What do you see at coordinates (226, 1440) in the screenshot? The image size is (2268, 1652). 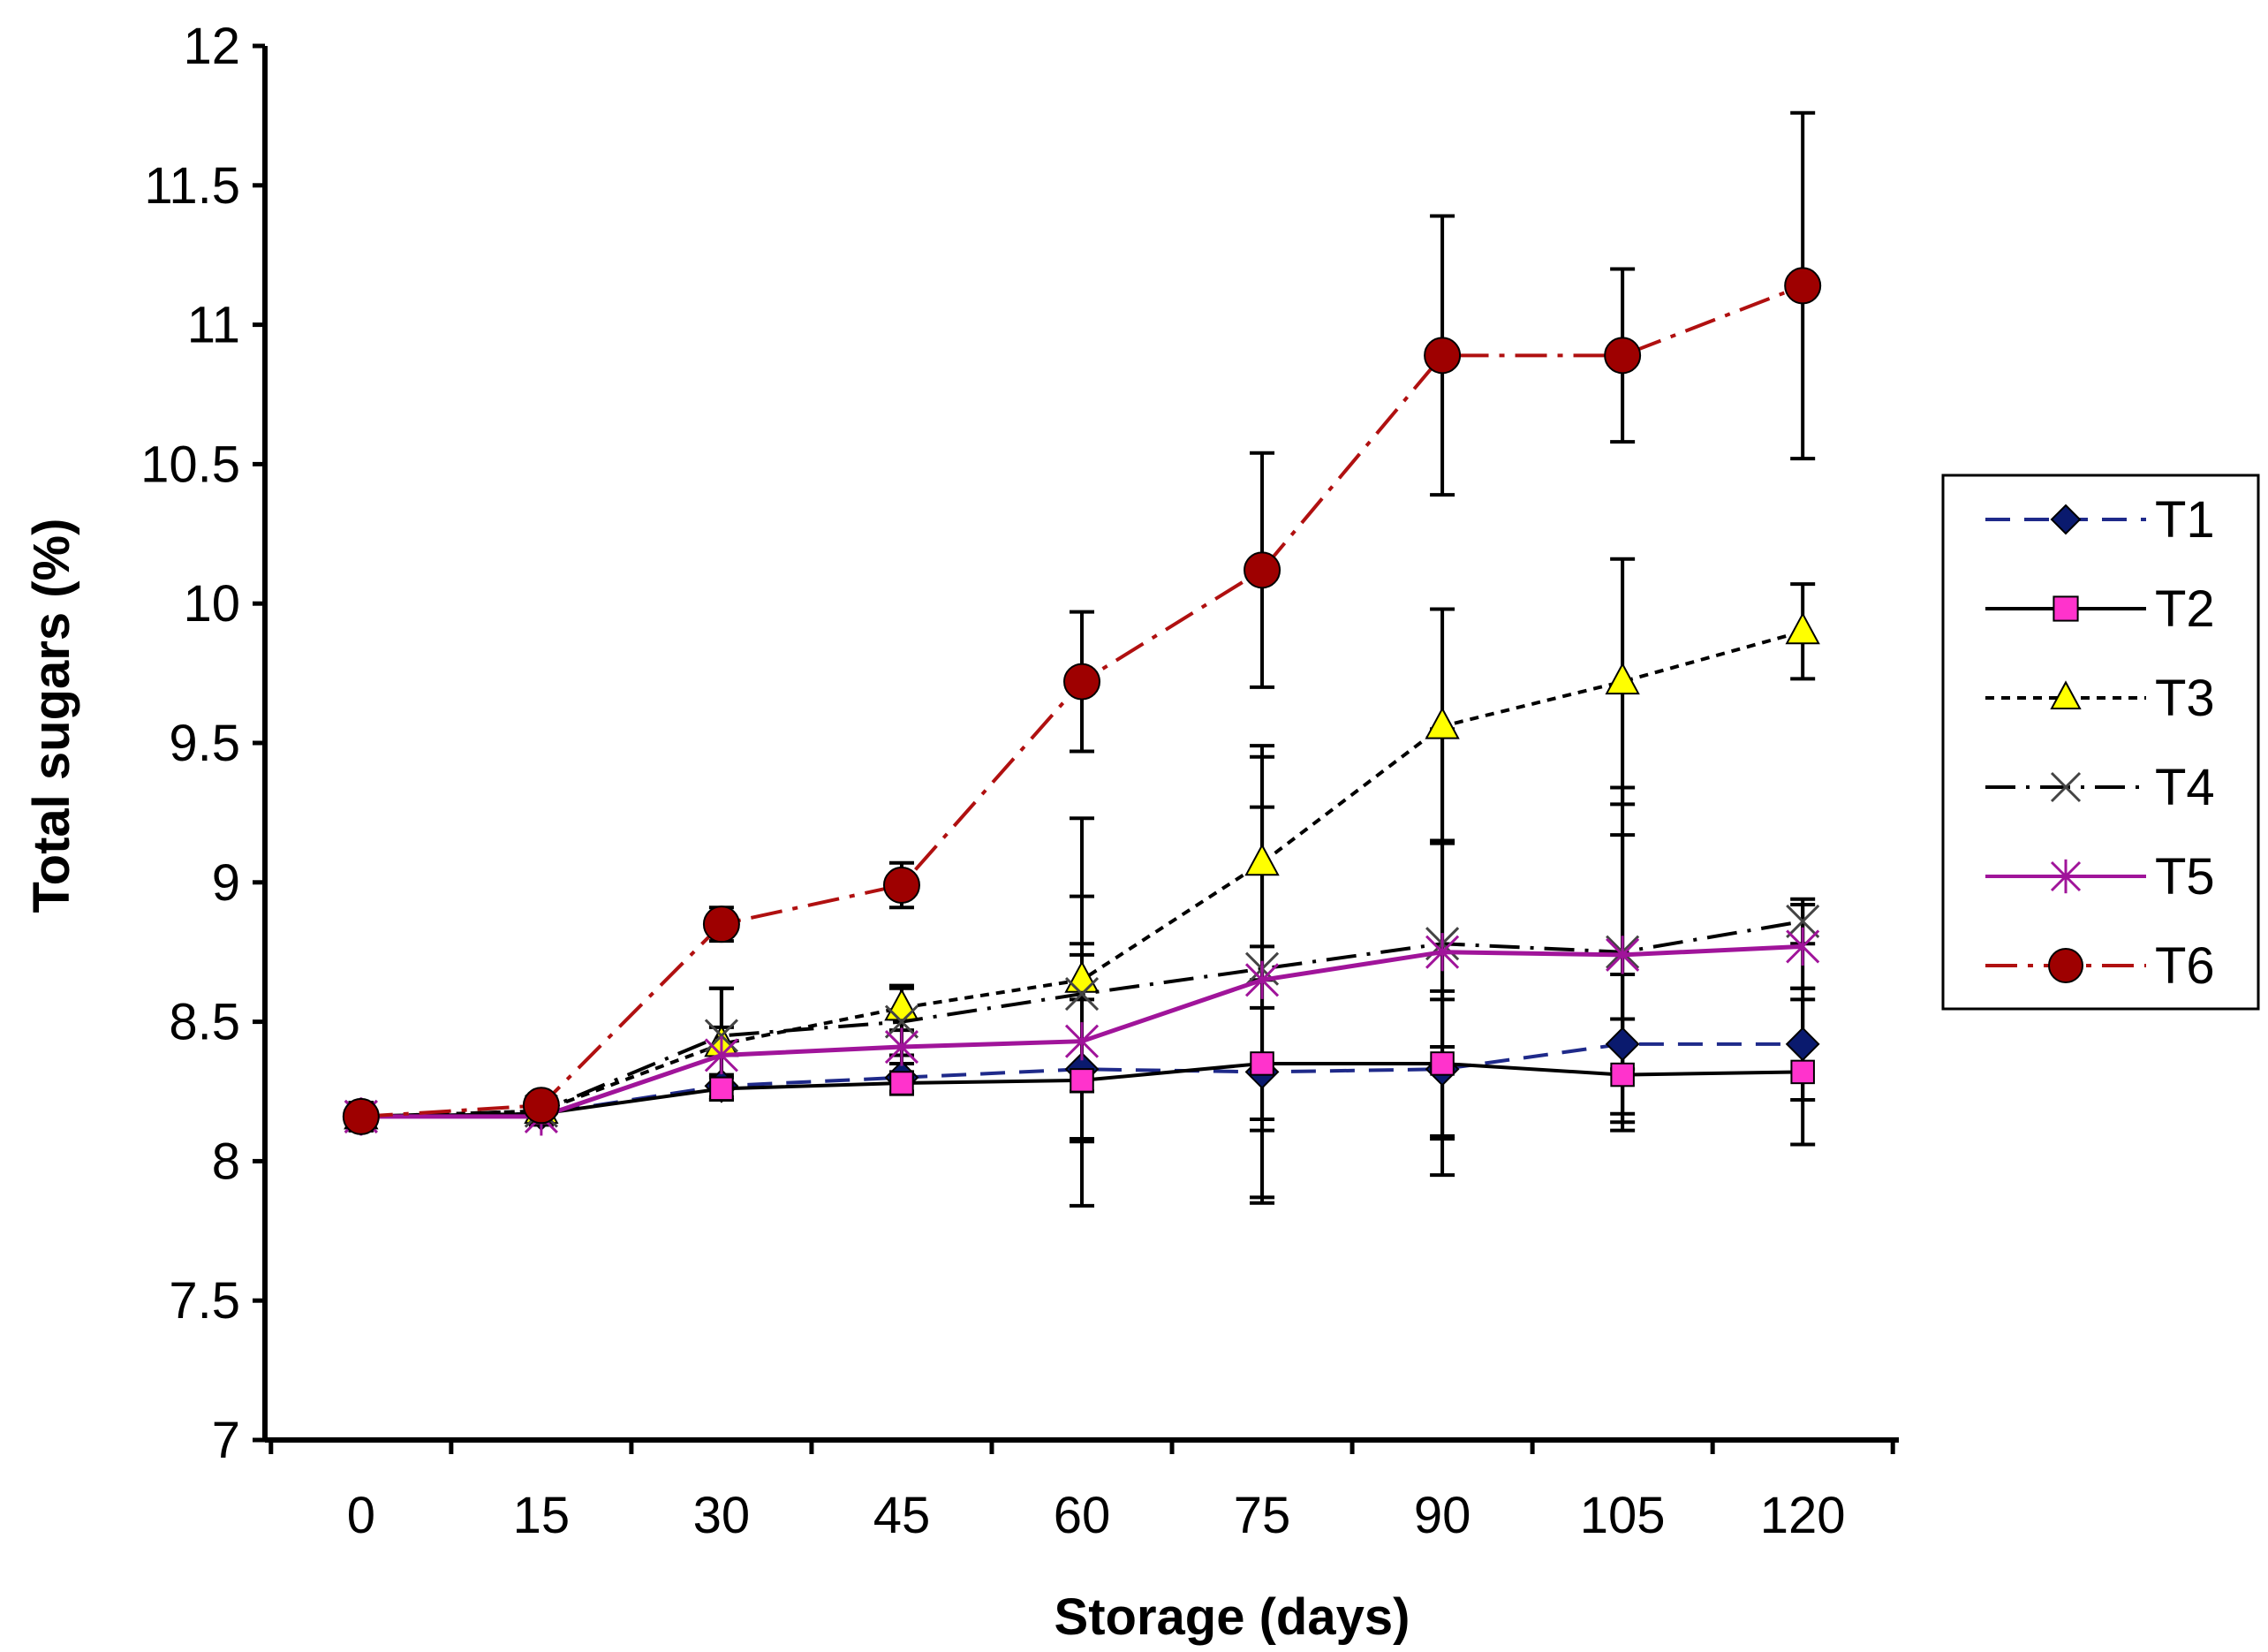 I see `y-tick-label: 7` at bounding box center [226, 1440].